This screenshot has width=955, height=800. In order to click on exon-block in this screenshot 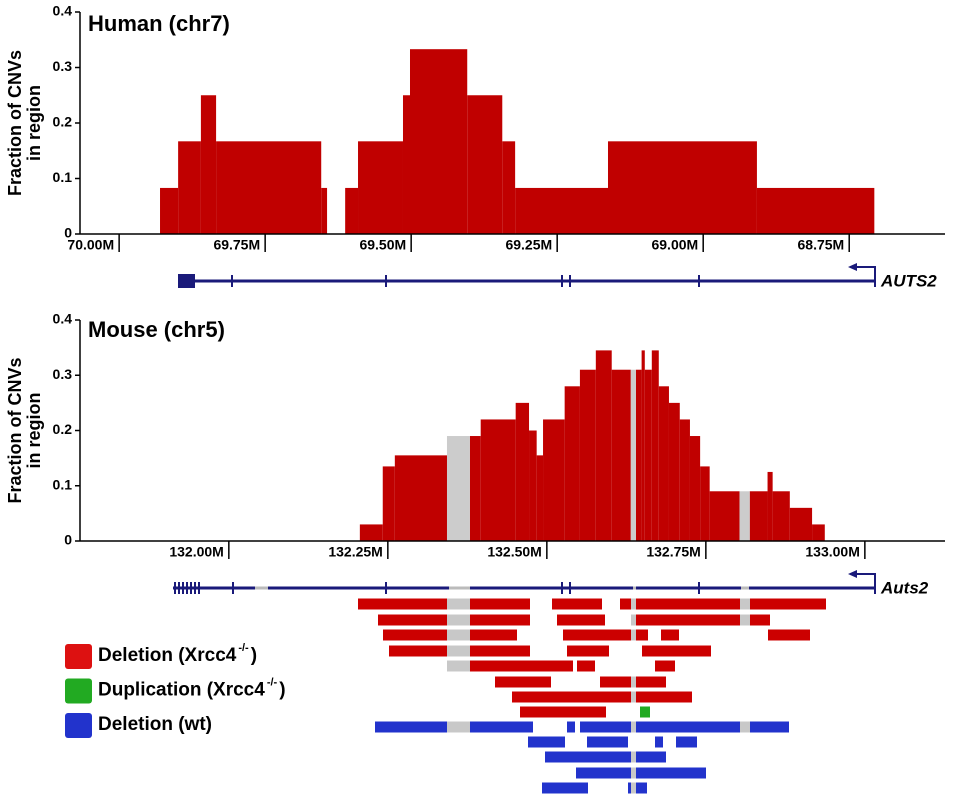, I will do `click(186, 281)`.